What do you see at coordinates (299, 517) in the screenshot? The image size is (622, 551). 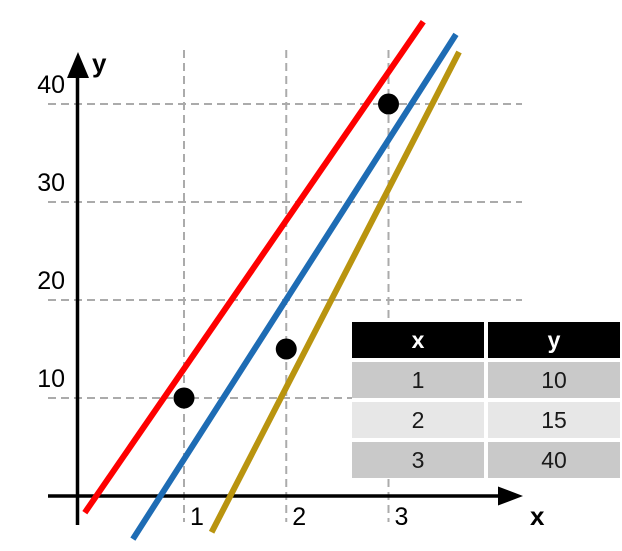 I see `x-tick-label: 2` at bounding box center [299, 517].